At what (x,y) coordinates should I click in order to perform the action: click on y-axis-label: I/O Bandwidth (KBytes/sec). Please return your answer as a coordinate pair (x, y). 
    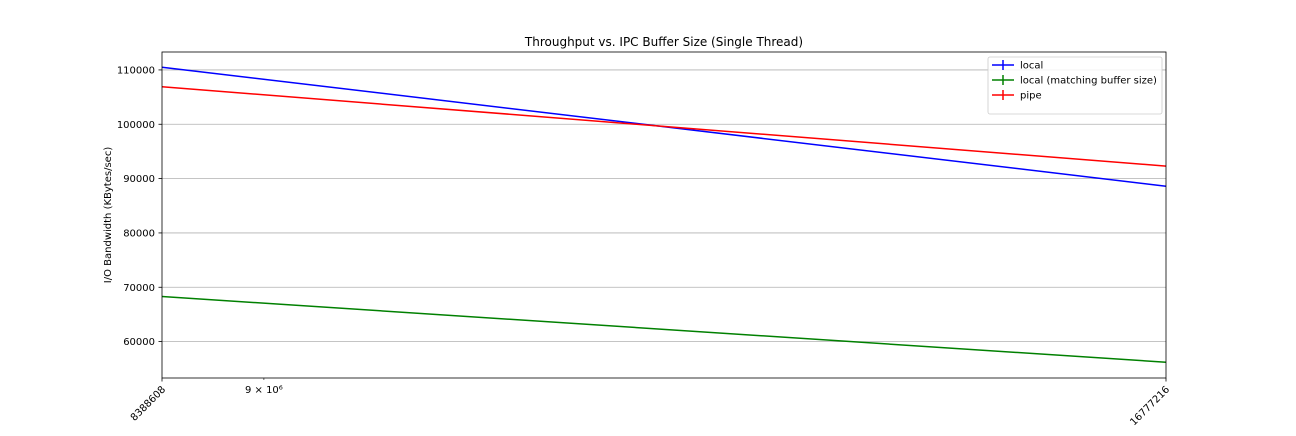
    Looking at the image, I should click on (108, 215).